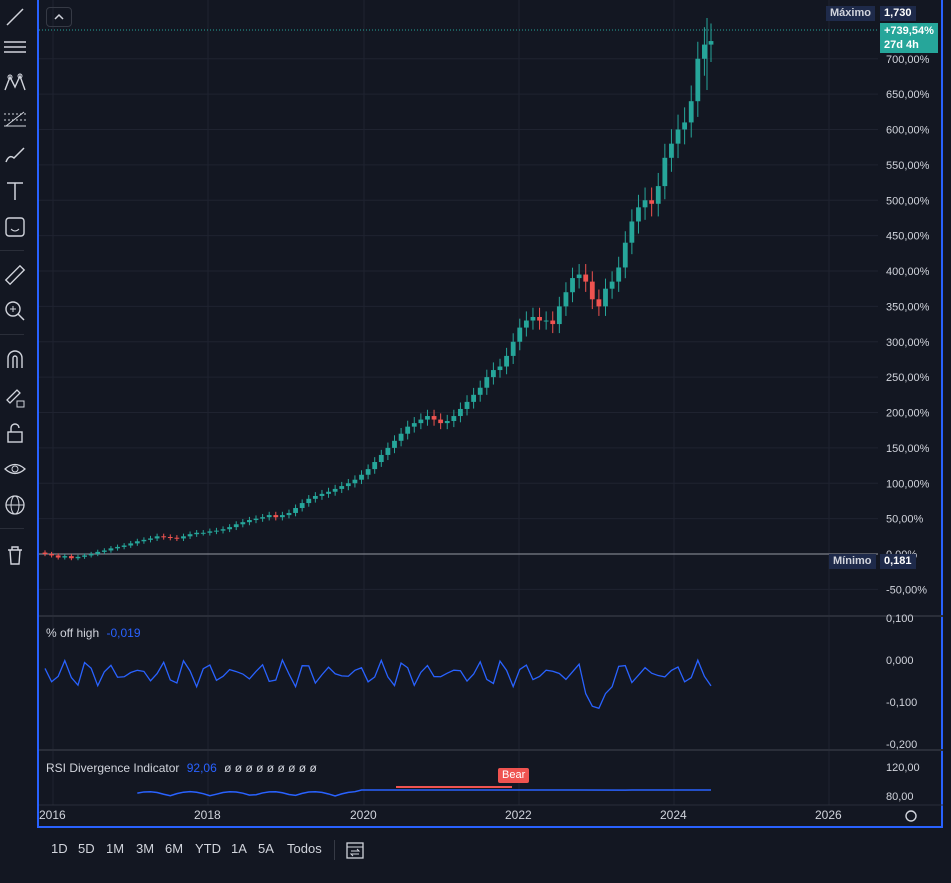  I want to click on tf-1d: 1D, so click(59, 848).